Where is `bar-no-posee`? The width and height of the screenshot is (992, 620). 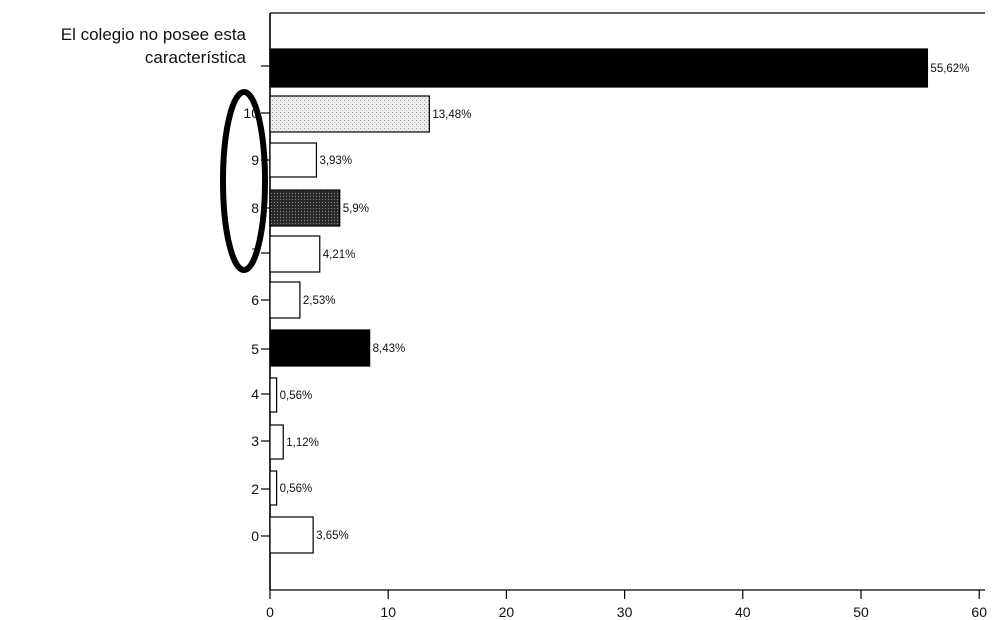
bar-no-posee is located at coordinates (599, 68).